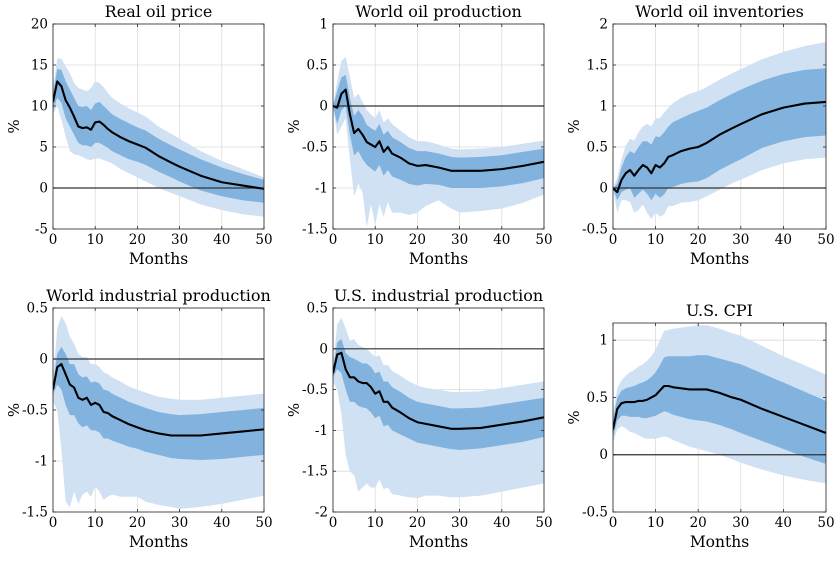 The image size is (834, 563). What do you see at coordinates (321, 513) in the screenshot?
I see `y-tick-label: -2` at bounding box center [321, 513].